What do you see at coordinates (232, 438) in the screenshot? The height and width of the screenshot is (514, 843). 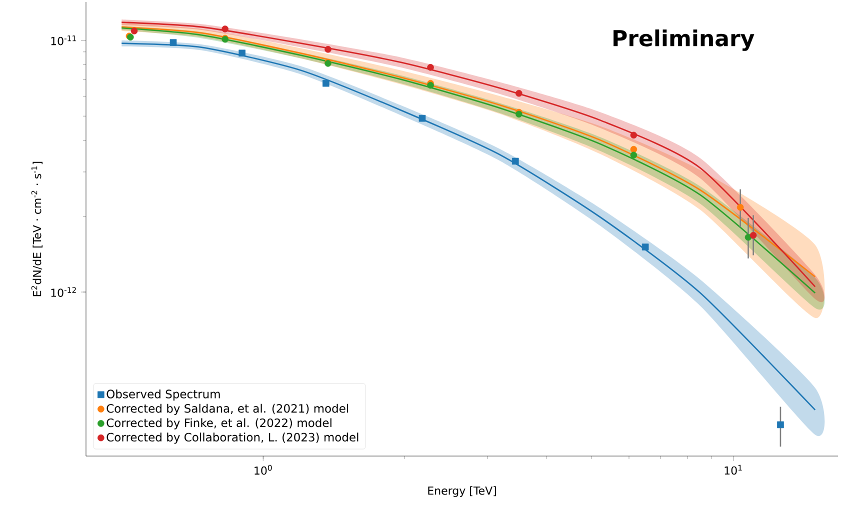 I see `legend-label: Corrected by Collaboration, L. (2023) model` at bounding box center [232, 438].